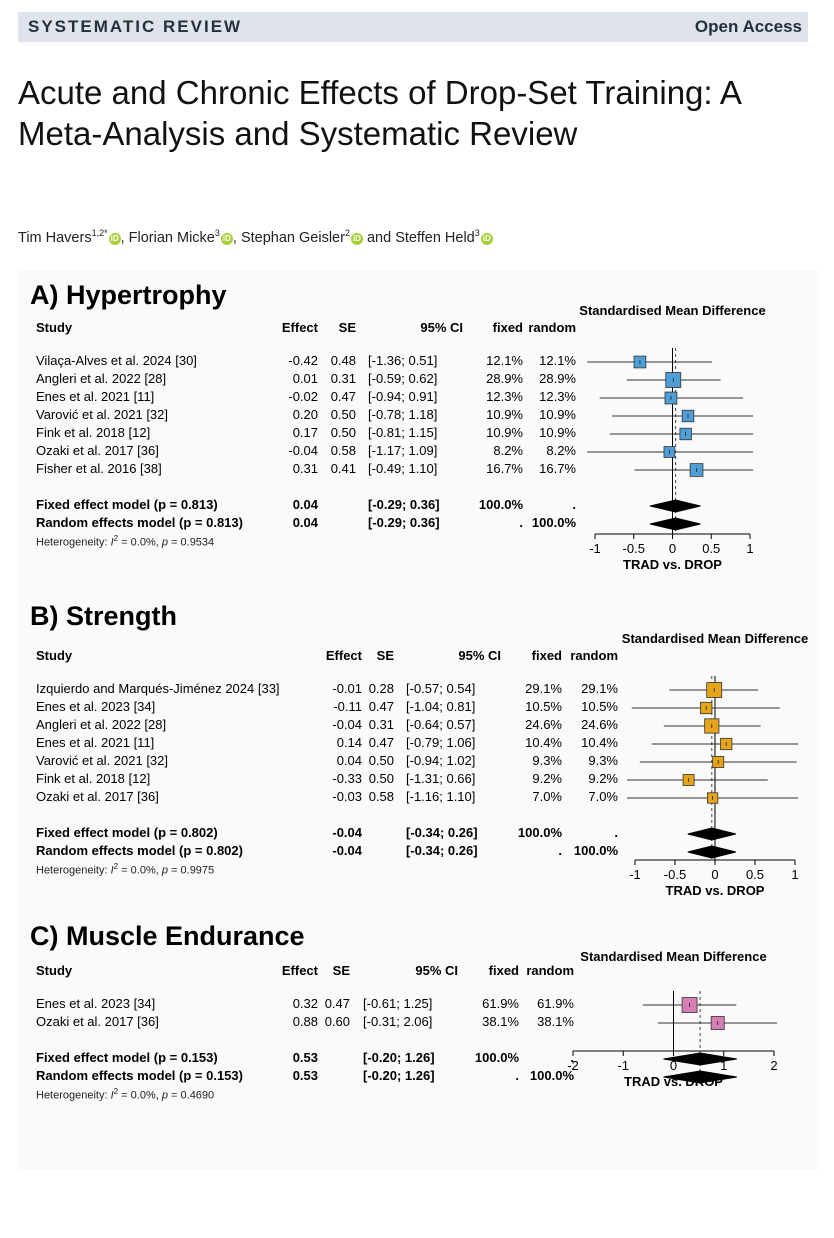 The image size is (834, 1238). What do you see at coordinates (127, 1057) in the screenshot?
I see `model-label: Fixed effect model (p = 0.153)` at bounding box center [127, 1057].